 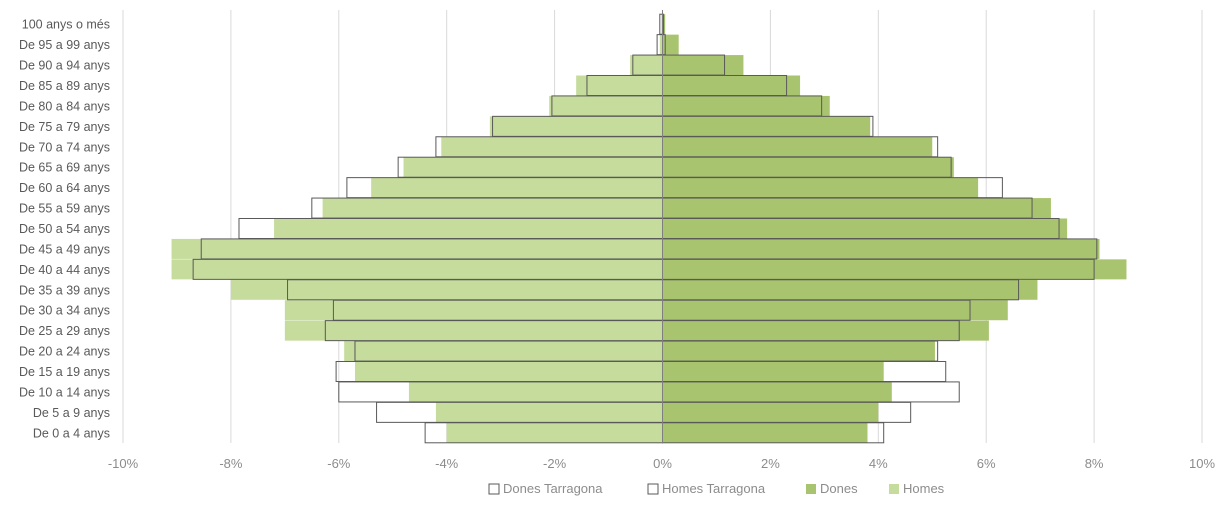 I want to click on y-category-label: De 90 a 94 anys, so click(x=64, y=66).